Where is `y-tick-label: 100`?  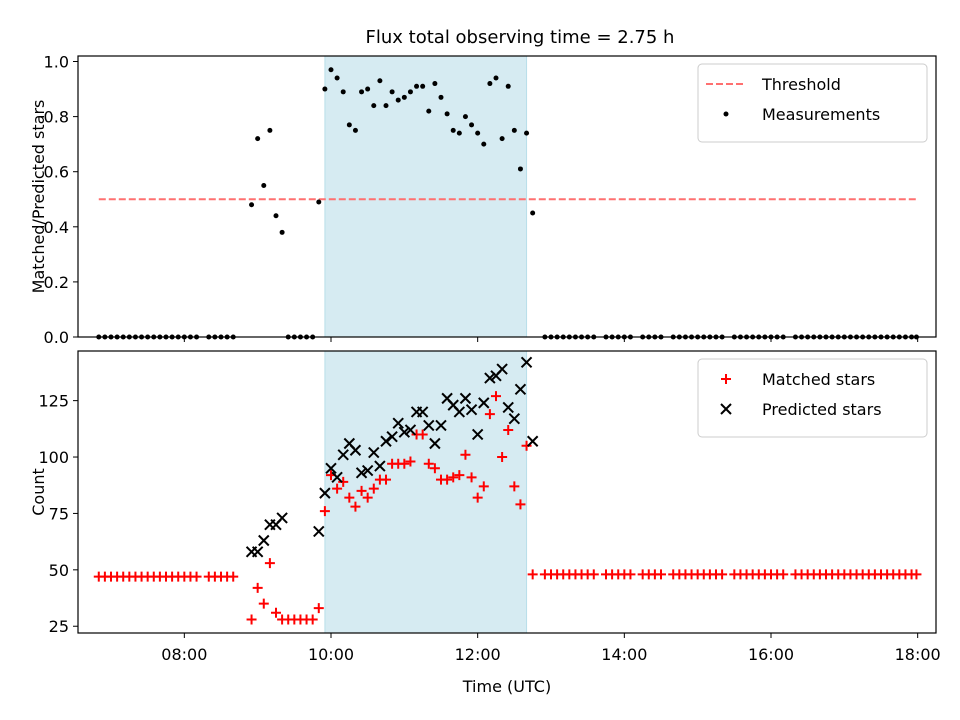 y-tick-label: 100 is located at coordinates (53, 457).